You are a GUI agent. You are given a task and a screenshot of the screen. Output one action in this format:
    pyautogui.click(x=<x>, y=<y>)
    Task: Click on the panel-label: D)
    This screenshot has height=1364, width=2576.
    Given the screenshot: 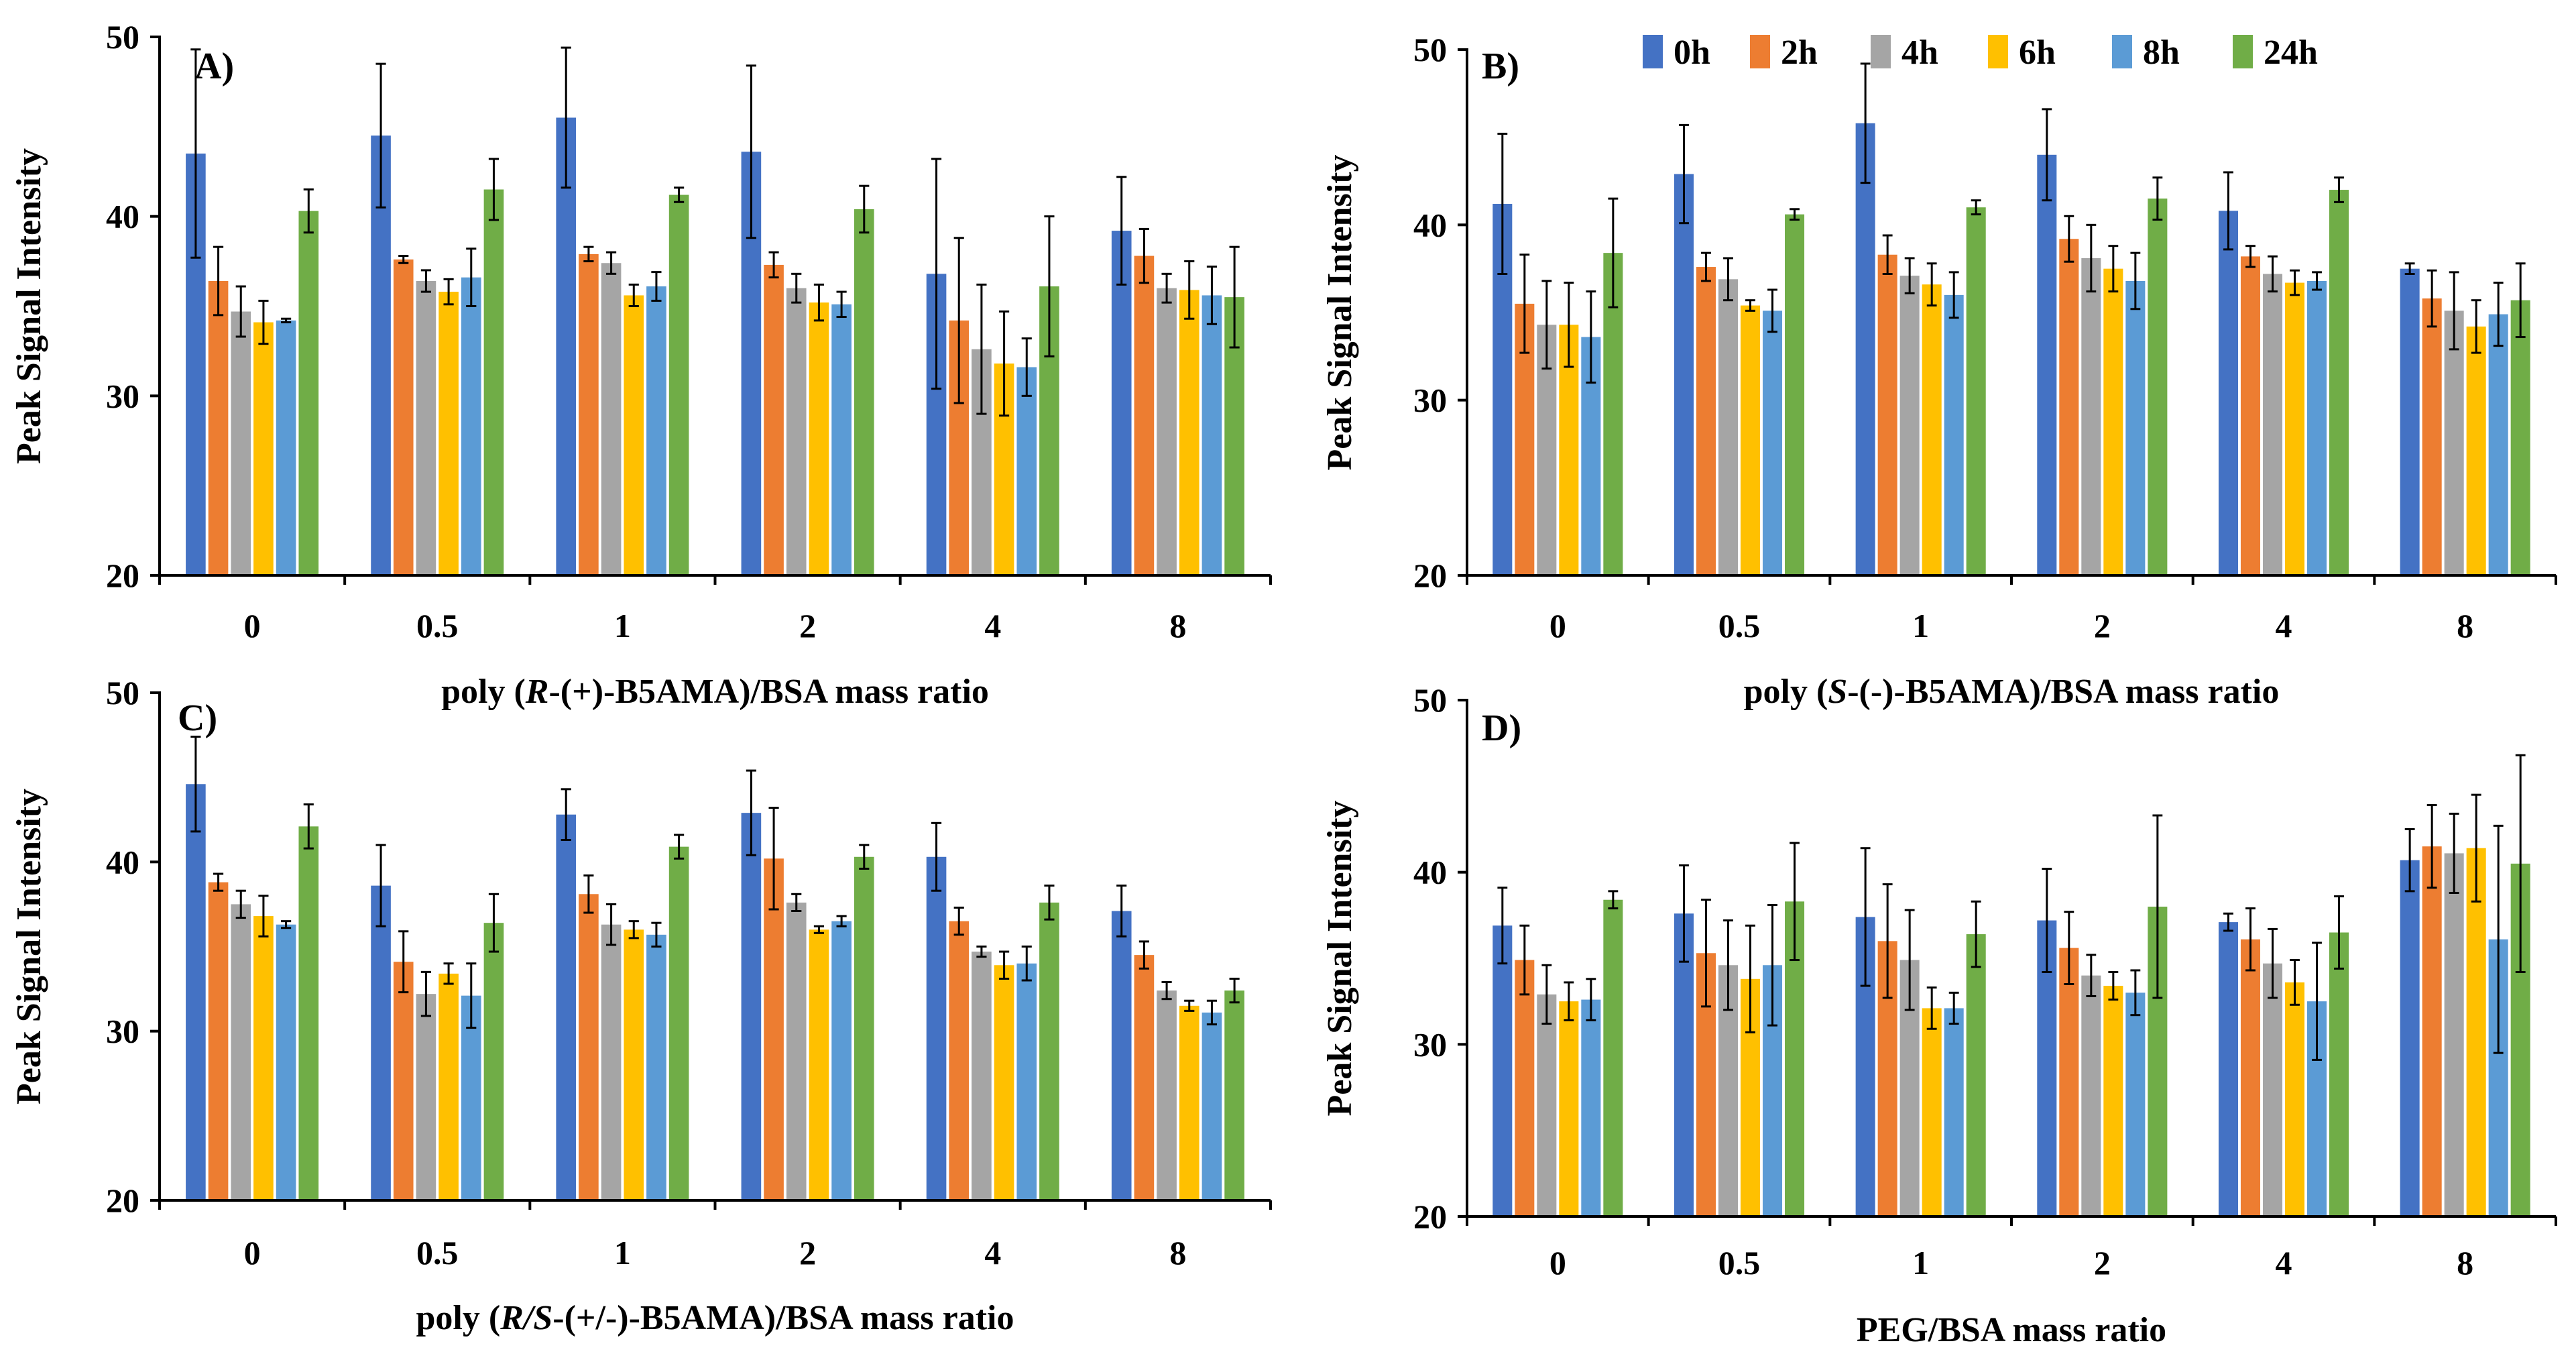 What is the action you would take?
    pyautogui.click(x=1501, y=728)
    